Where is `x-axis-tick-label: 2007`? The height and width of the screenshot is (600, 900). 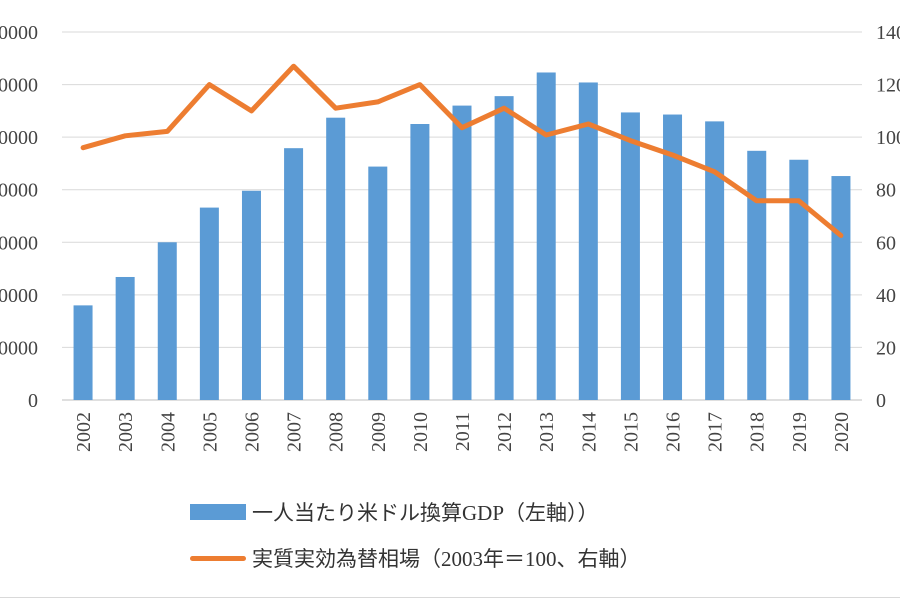
x-axis-tick-label: 2007 is located at coordinates (295, 432).